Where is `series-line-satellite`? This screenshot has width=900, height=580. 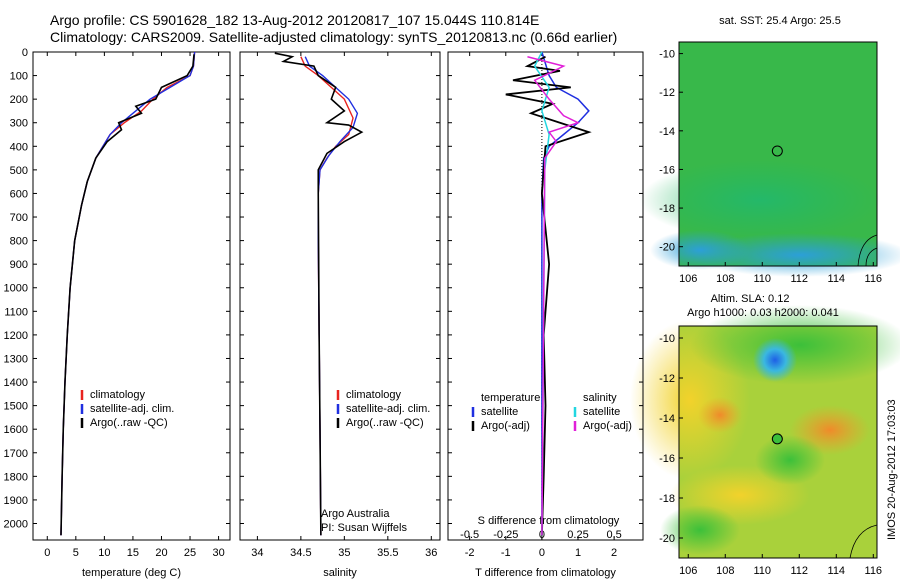 series-line-satellite is located at coordinates (128, 293).